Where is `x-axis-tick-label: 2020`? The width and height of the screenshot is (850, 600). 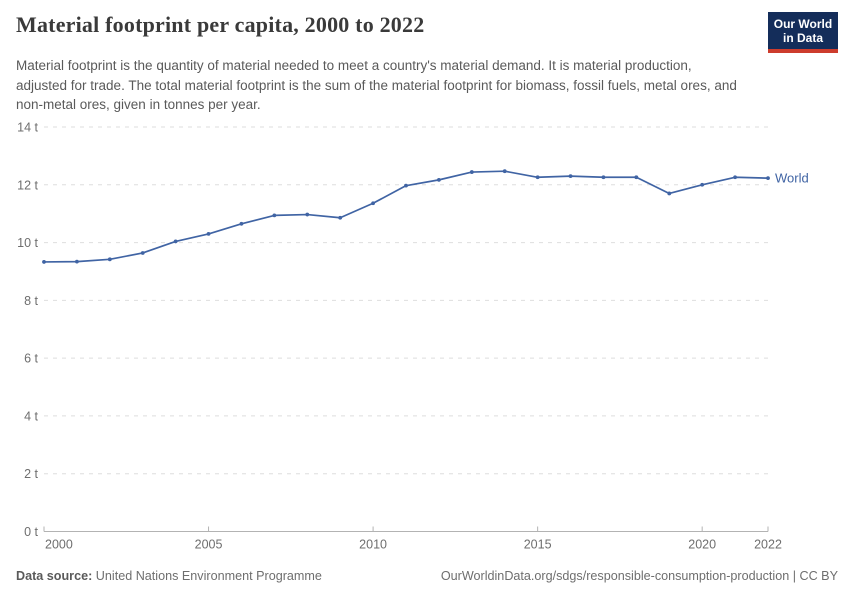 x-axis-tick-label: 2020 is located at coordinates (702, 545).